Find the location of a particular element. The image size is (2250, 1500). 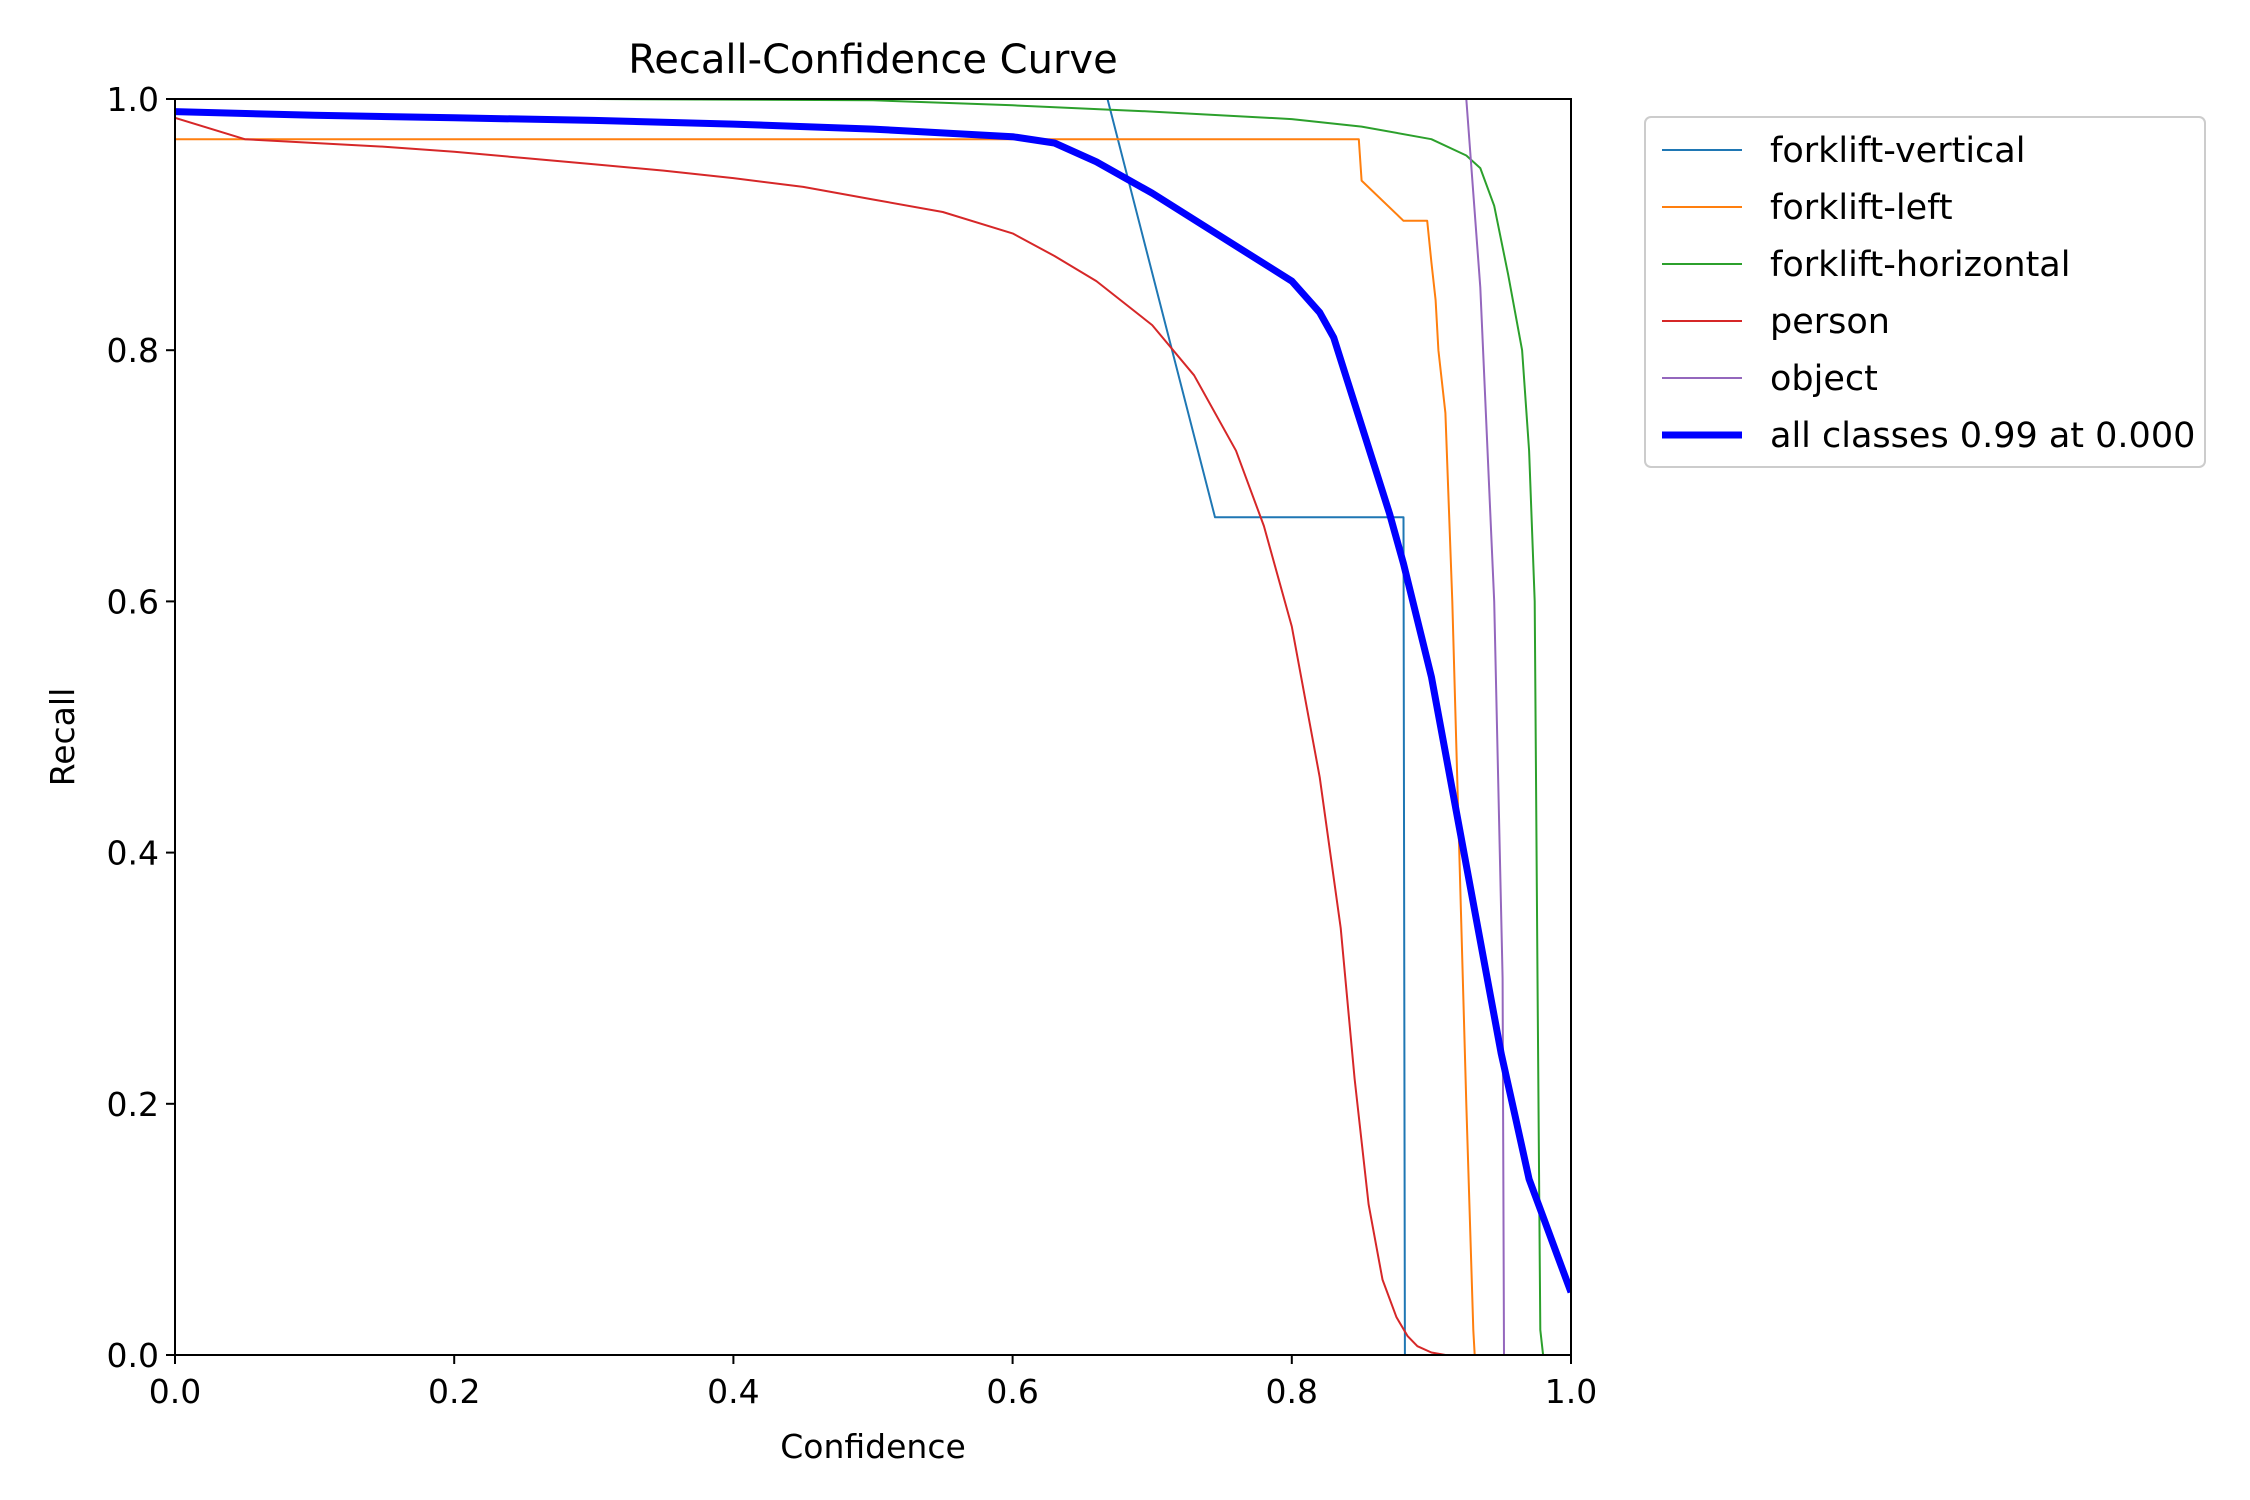

legend-label: forklift-left is located at coordinates (1861, 208).